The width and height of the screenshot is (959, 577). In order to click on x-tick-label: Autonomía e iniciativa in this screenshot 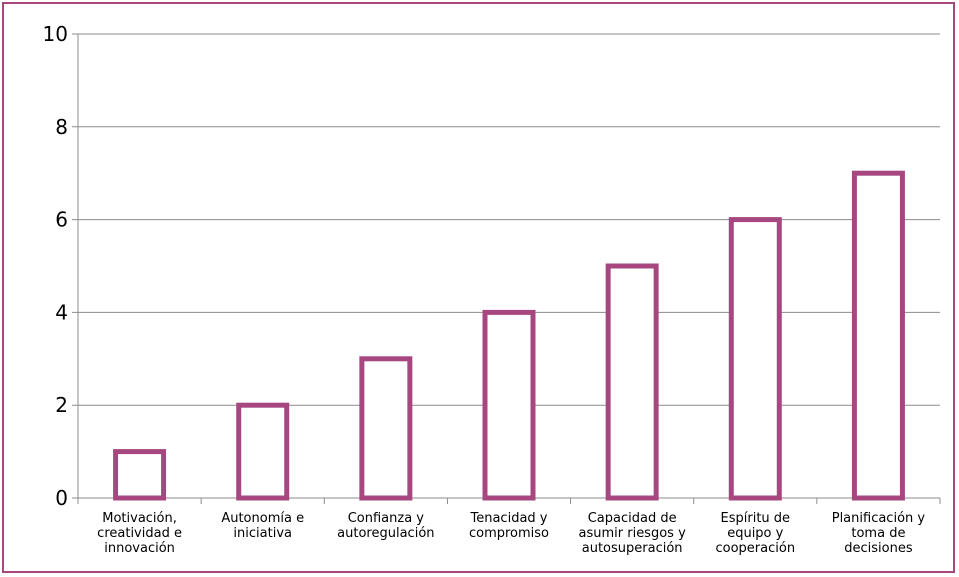, I will do `click(262, 526)`.